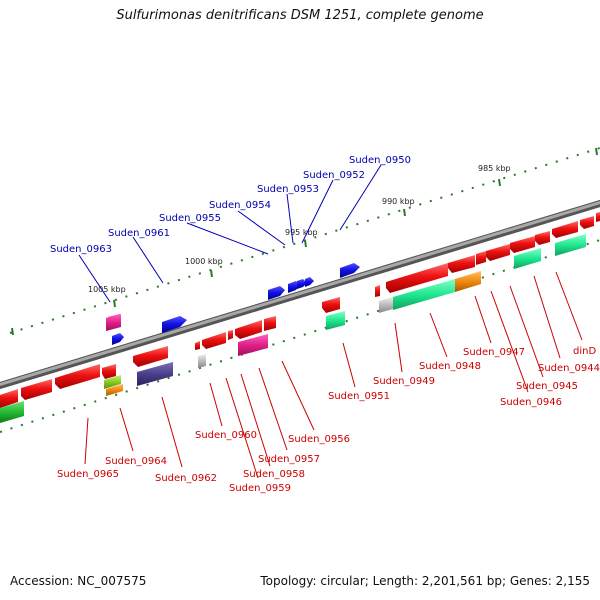 The image size is (600, 600). I want to click on scale-label-995: 995 kbp, so click(301, 232).